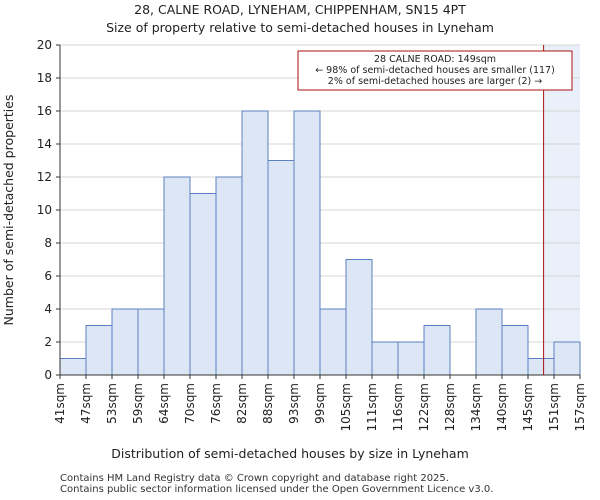 This screenshot has width=600, height=500. I want to click on x-tick-label-128sqm: 128sqm, so click(450, 407).